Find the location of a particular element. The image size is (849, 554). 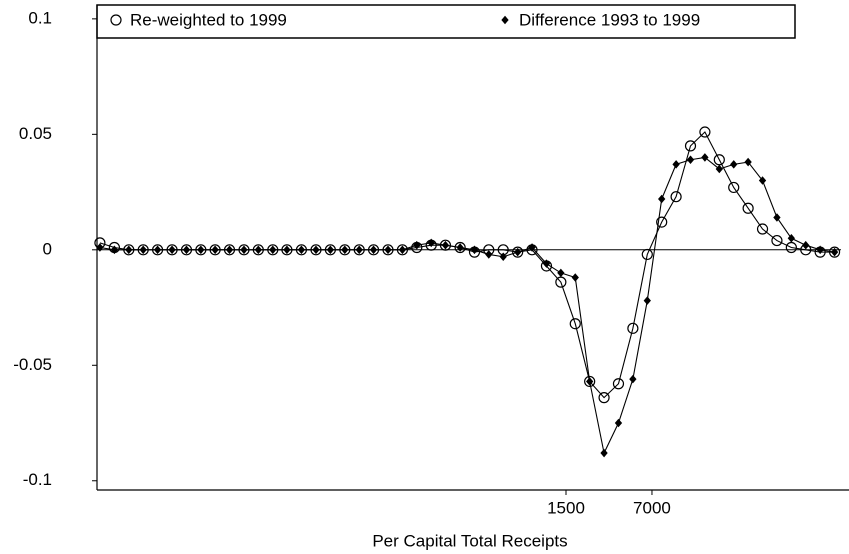

y-tick-label: -0.05 is located at coordinates (32, 364).